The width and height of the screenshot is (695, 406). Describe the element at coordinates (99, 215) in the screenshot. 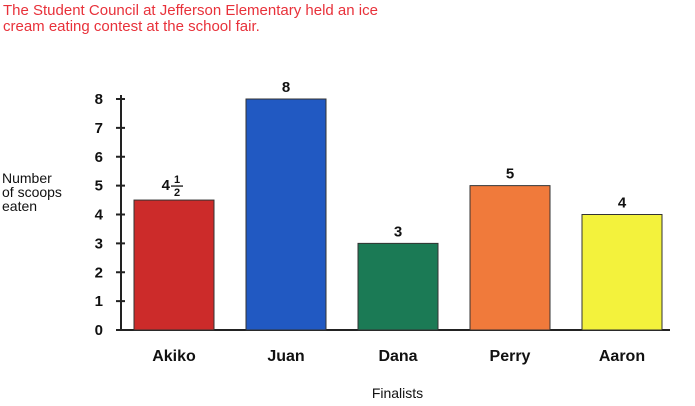

I see `y-tick-label: 4` at that location.